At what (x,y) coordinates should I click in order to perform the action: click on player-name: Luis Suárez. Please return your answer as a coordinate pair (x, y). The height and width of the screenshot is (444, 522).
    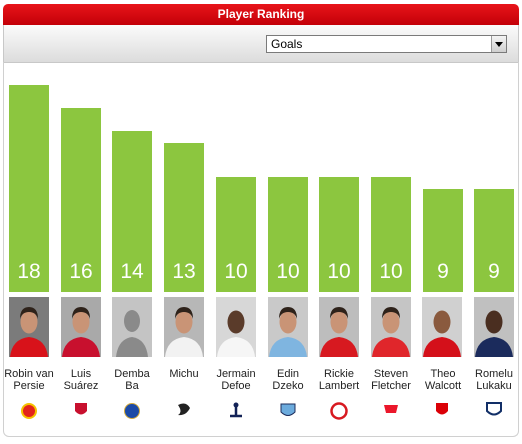
    Looking at the image, I should click on (81, 380).